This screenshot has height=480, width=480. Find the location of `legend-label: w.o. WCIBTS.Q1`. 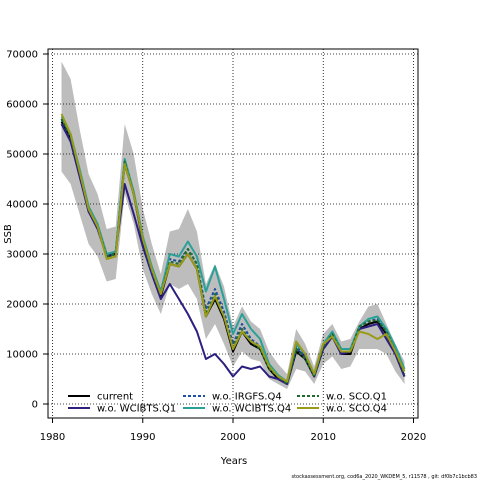

legend-label: w.o. WCIBTS.Q1 is located at coordinates (136, 409).